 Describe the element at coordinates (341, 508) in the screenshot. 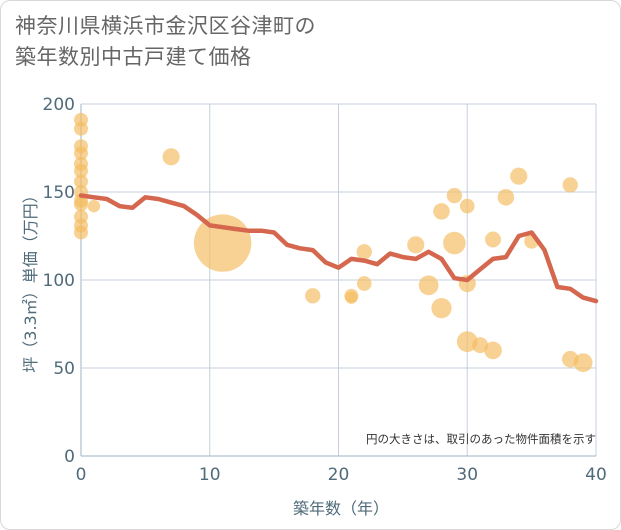

I see `x-axis-label: 築年数（年）` at that location.